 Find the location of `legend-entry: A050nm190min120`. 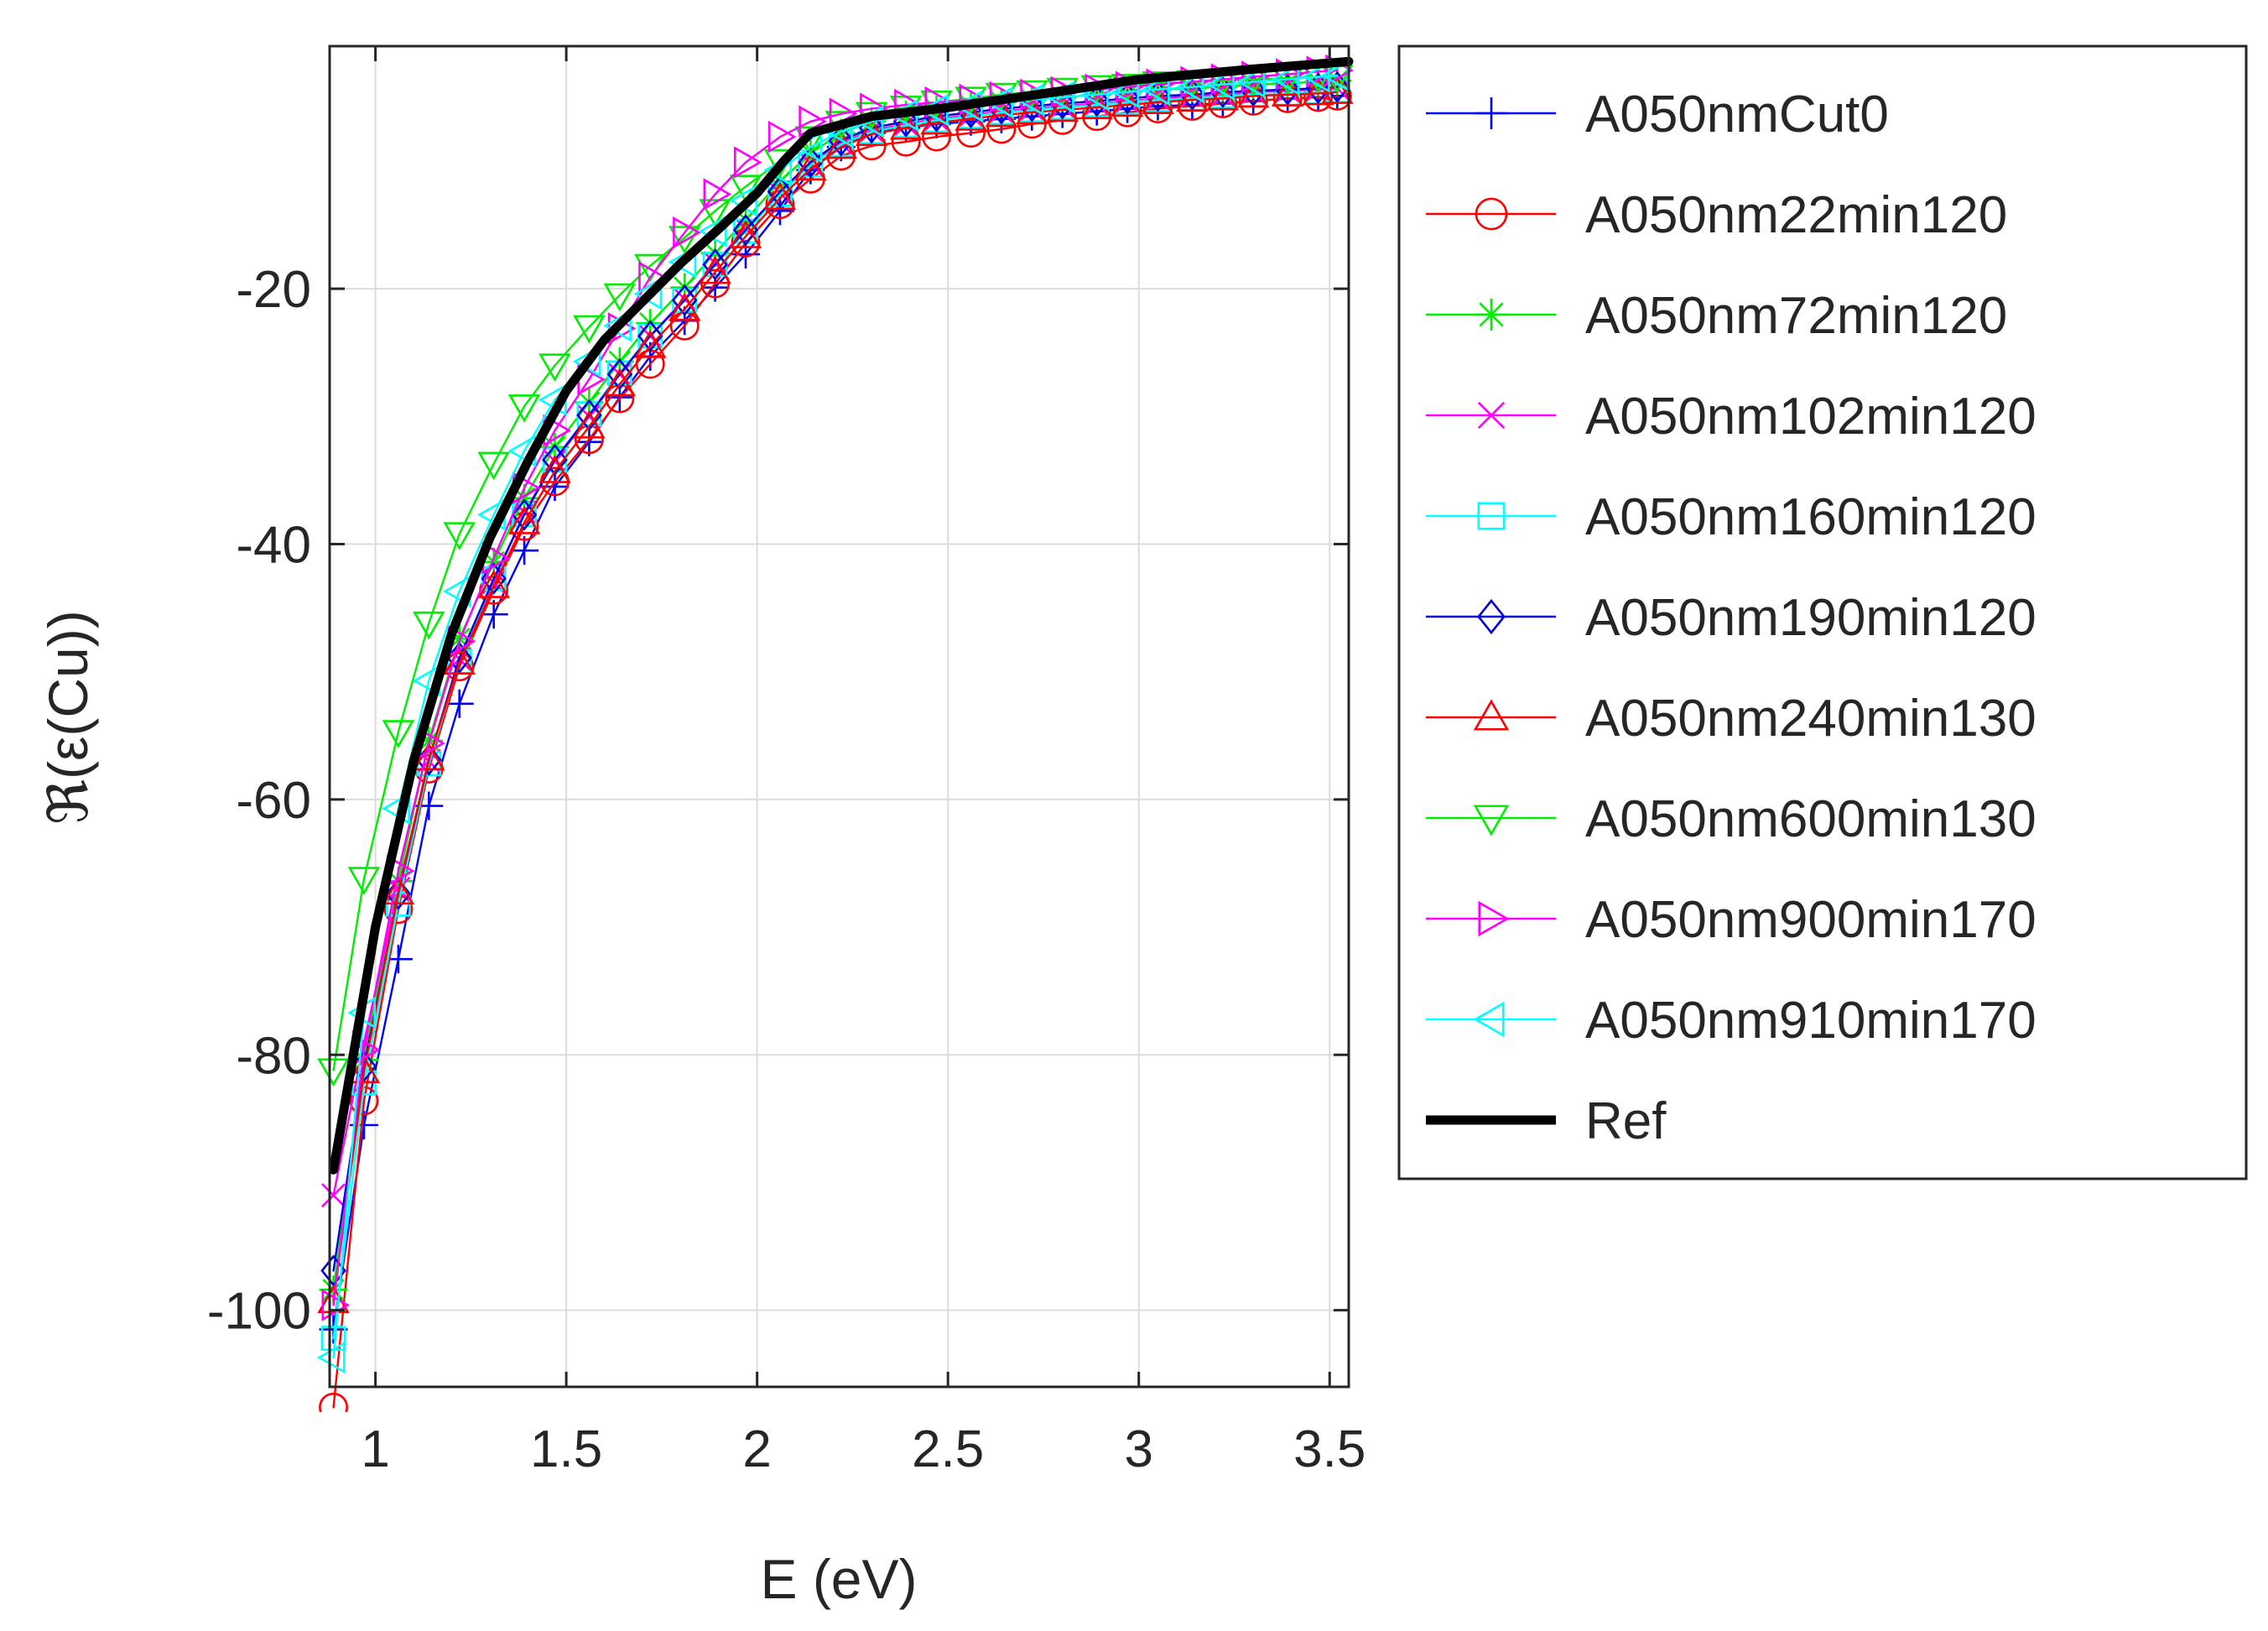

legend-entry: A050nm190min120 is located at coordinates (1731, 618).